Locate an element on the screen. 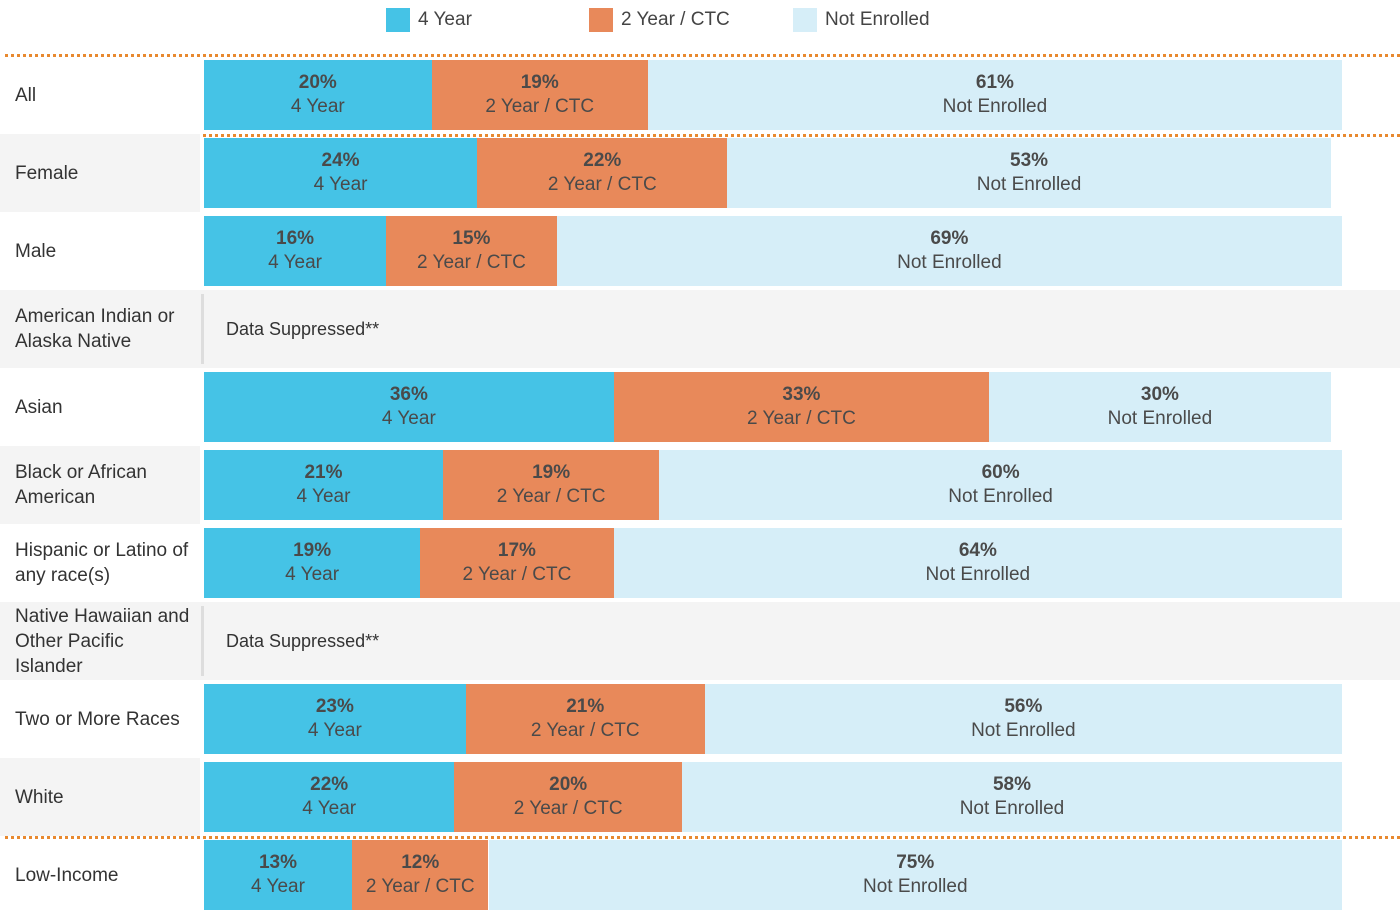  value-label: 13% is located at coordinates (277, 862).